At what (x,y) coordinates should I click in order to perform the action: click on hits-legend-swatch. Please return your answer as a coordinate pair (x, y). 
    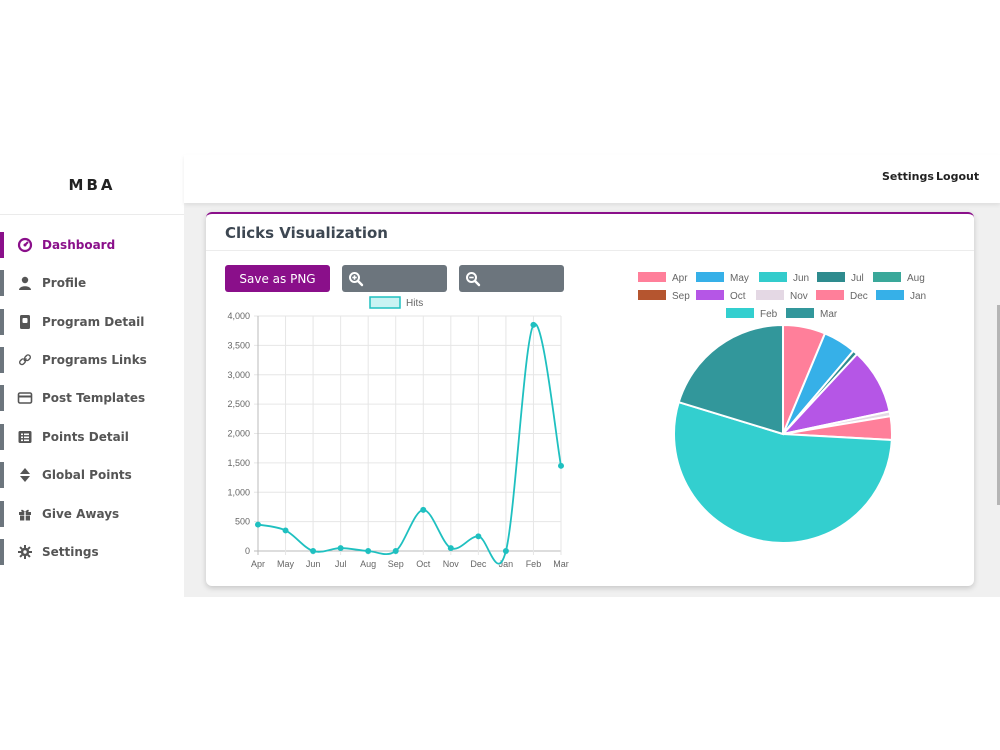
    Looking at the image, I should click on (385, 302).